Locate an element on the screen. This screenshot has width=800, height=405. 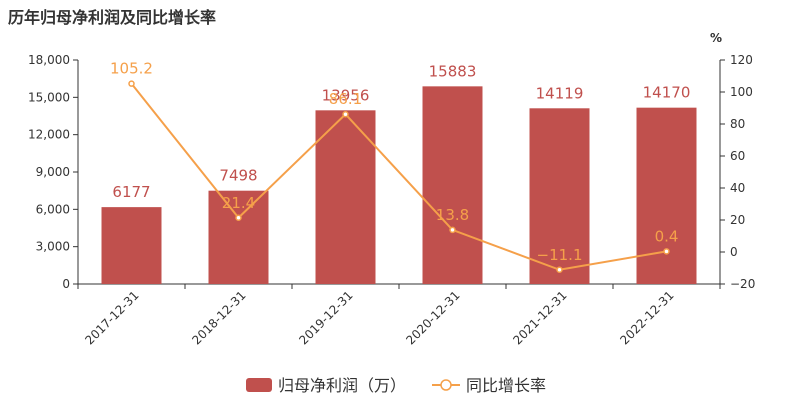
y-right-tick-label: −20 is located at coordinates (742, 284).